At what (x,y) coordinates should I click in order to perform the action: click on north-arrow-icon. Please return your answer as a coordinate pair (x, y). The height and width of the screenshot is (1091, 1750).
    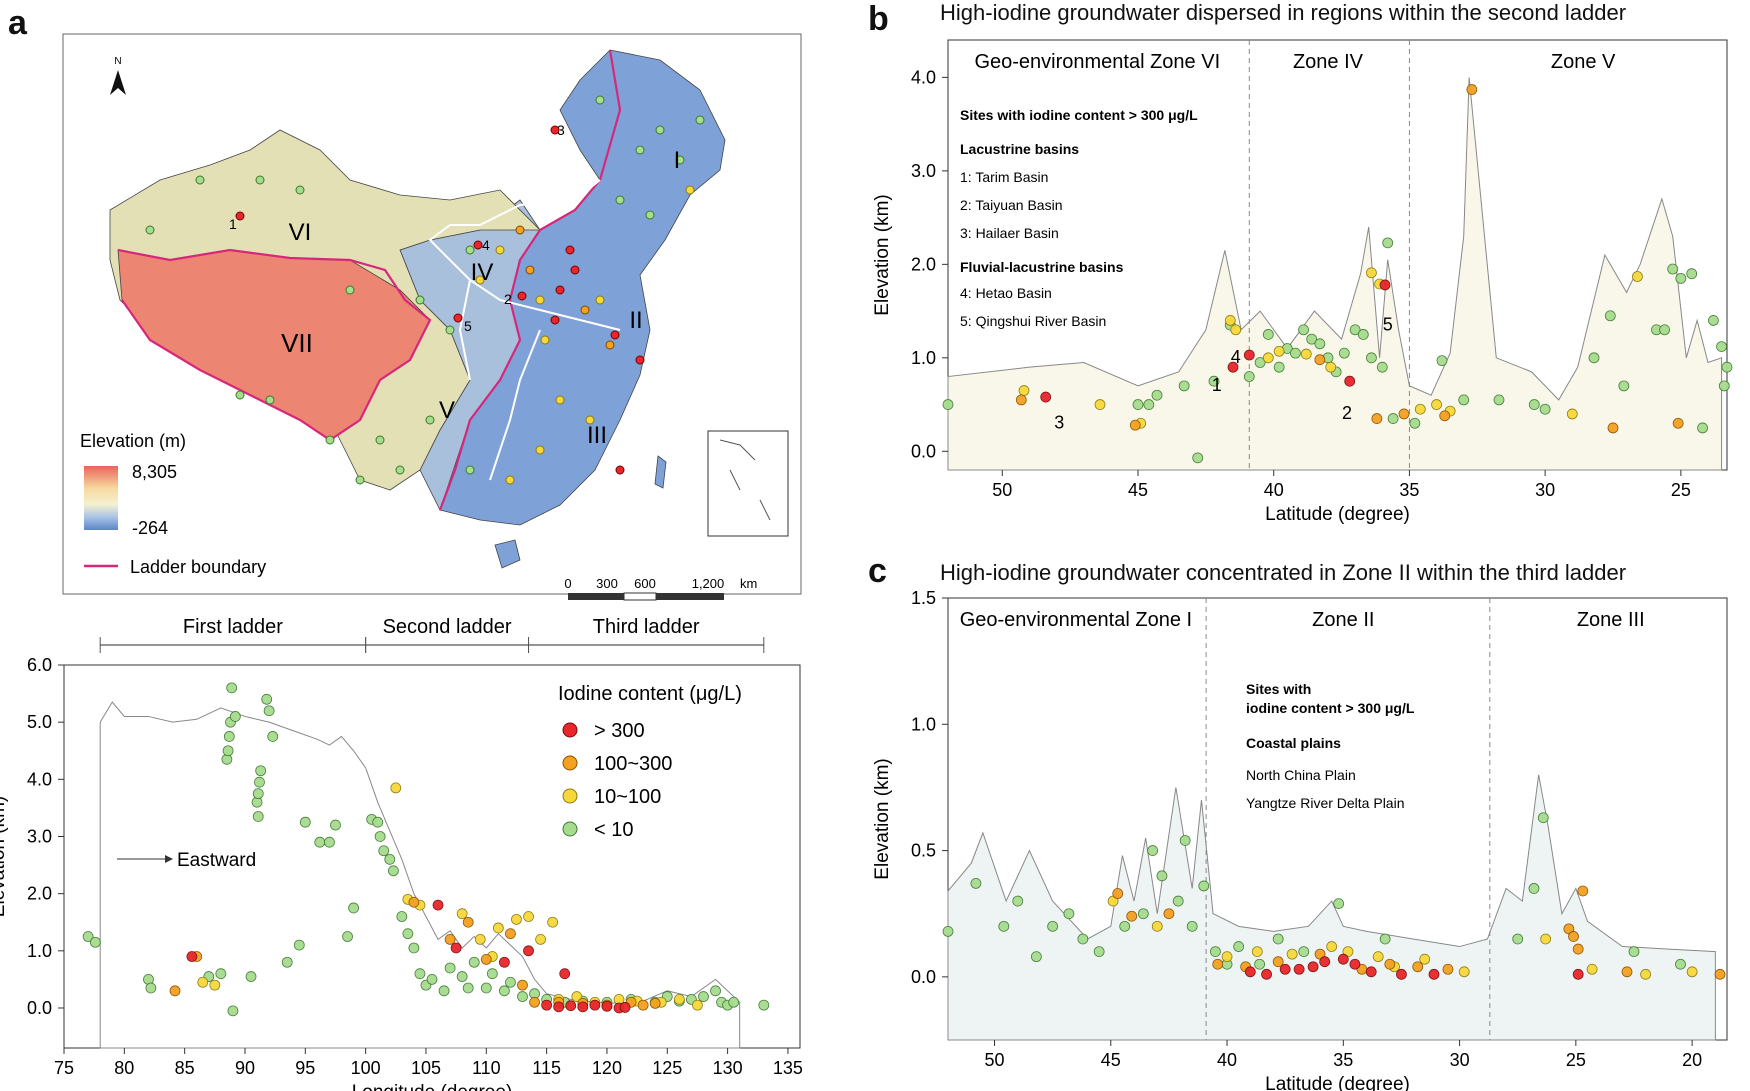
    Looking at the image, I should click on (118, 82).